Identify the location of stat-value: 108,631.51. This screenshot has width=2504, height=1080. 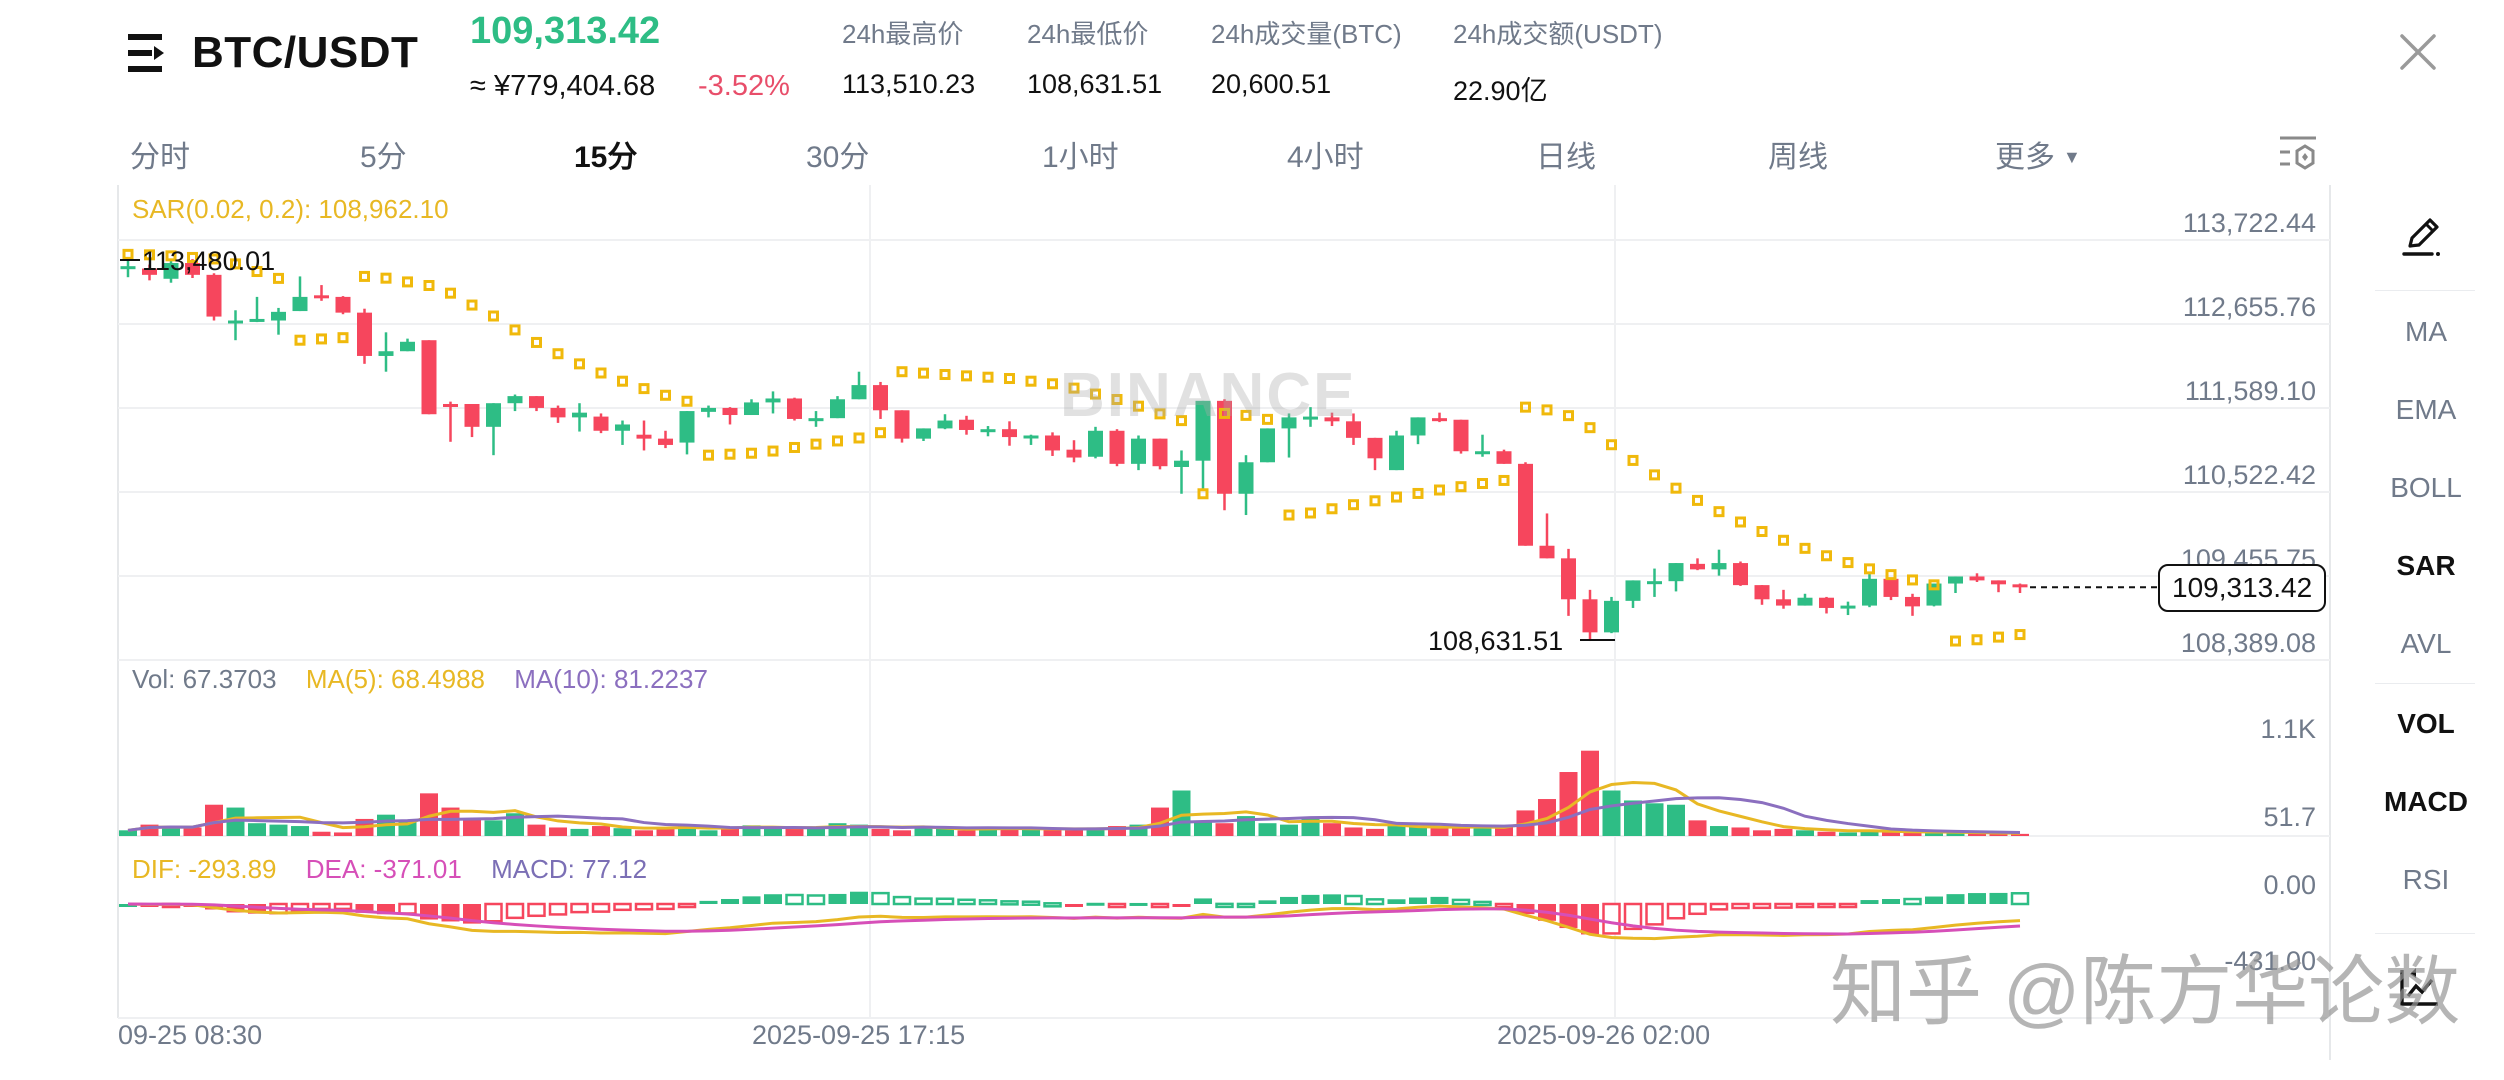
(1095, 84).